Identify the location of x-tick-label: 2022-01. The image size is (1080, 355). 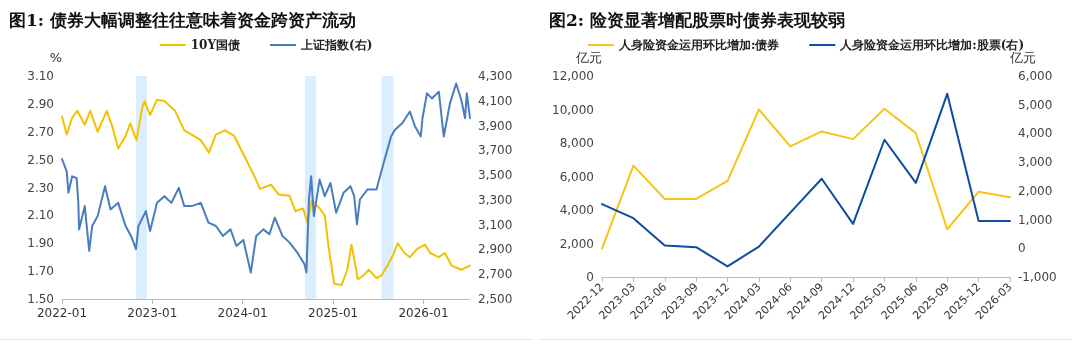
(62, 313).